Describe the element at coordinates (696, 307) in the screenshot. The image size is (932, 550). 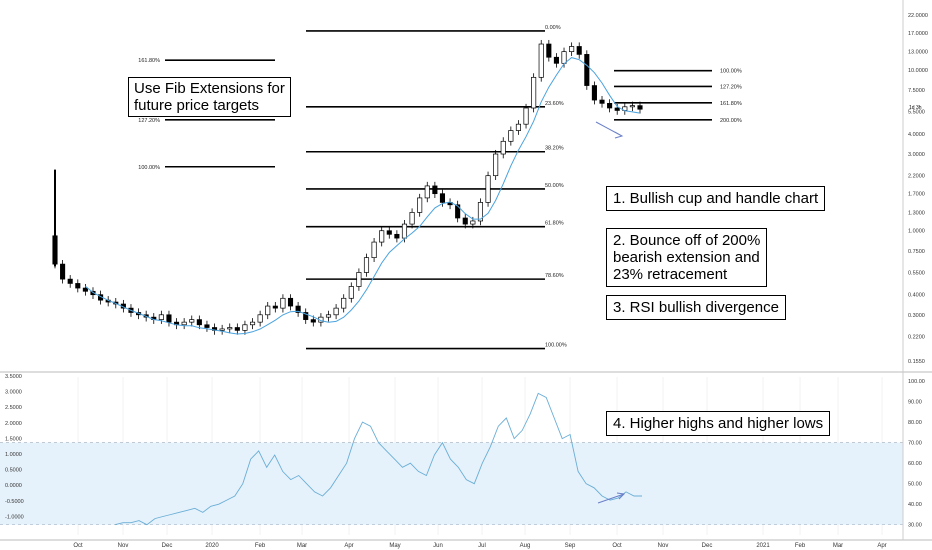
I see `note-rsi-divergence: 3. RSI bullish divergence` at that location.